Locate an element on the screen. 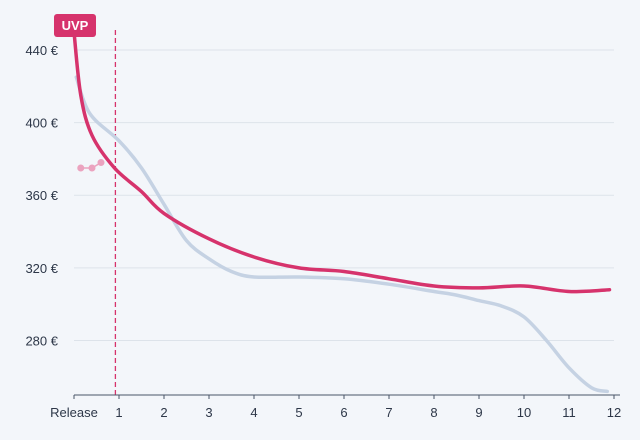 This screenshot has width=640, height=440. x-tick-label: 5 is located at coordinates (298, 412).